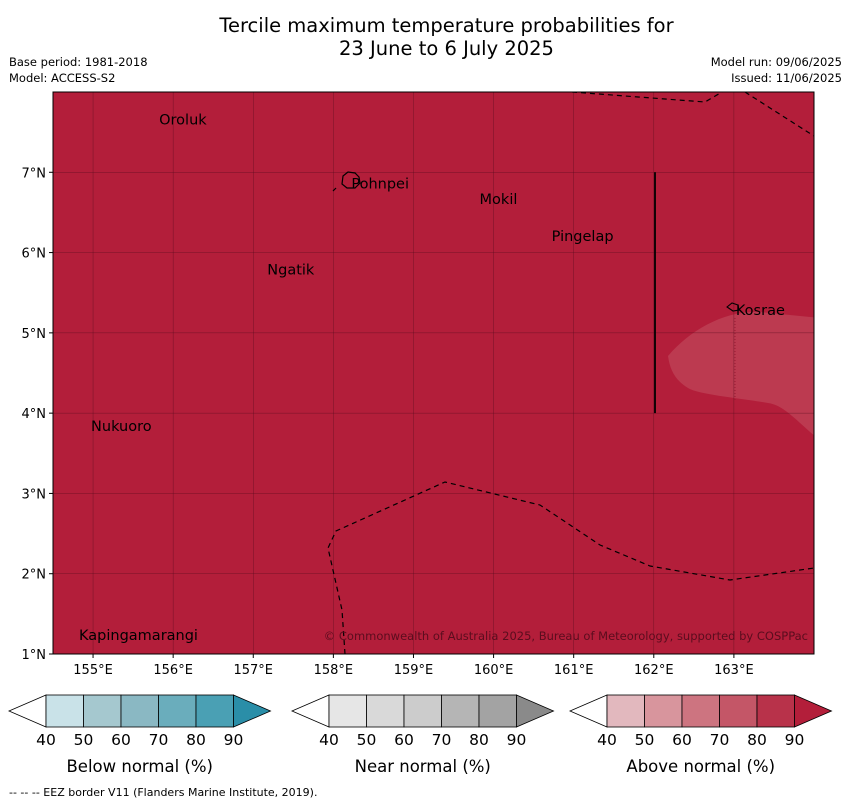 This screenshot has width=850, height=804. Describe the element at coordinates (173, 670) in the screenshot. I see `x-tick-label: 156°E` at that location.